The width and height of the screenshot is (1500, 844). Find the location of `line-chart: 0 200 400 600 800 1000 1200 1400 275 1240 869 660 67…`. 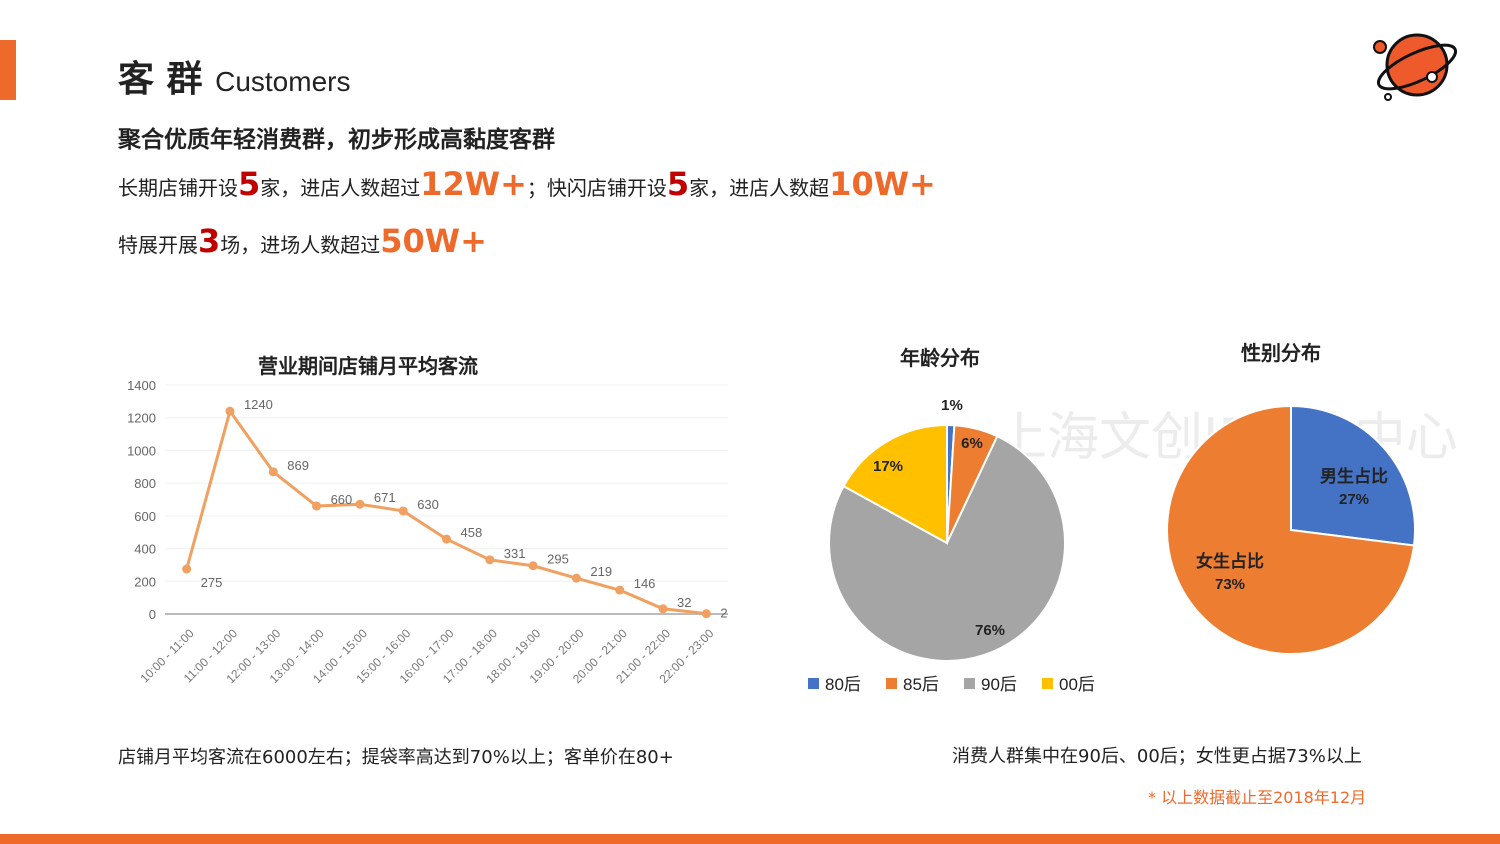

line-chart: 0 200 400 600 800 1000 1200 1400 275 1240 869 660 67… is located at coordinates (427, 532).